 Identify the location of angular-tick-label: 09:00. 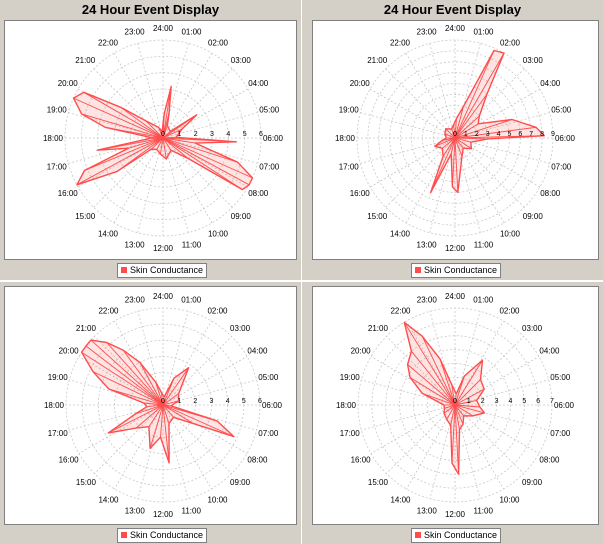
(240, 482).